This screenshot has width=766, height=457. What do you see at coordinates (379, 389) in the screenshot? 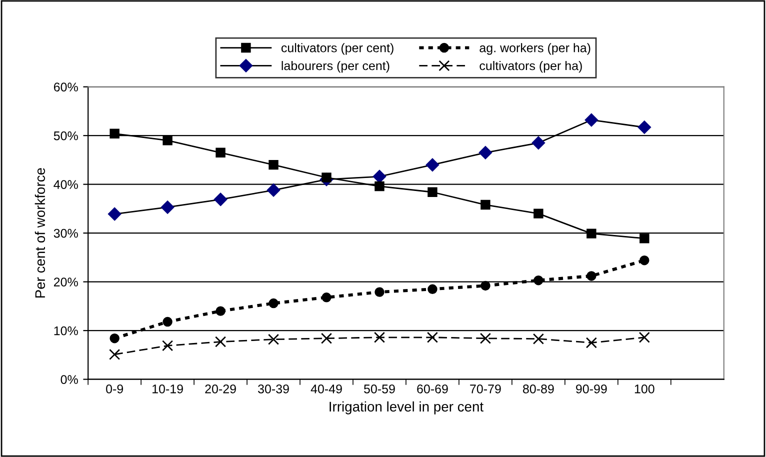
I see `x-tick-label: 50-59` at bounding box center [379, 389].